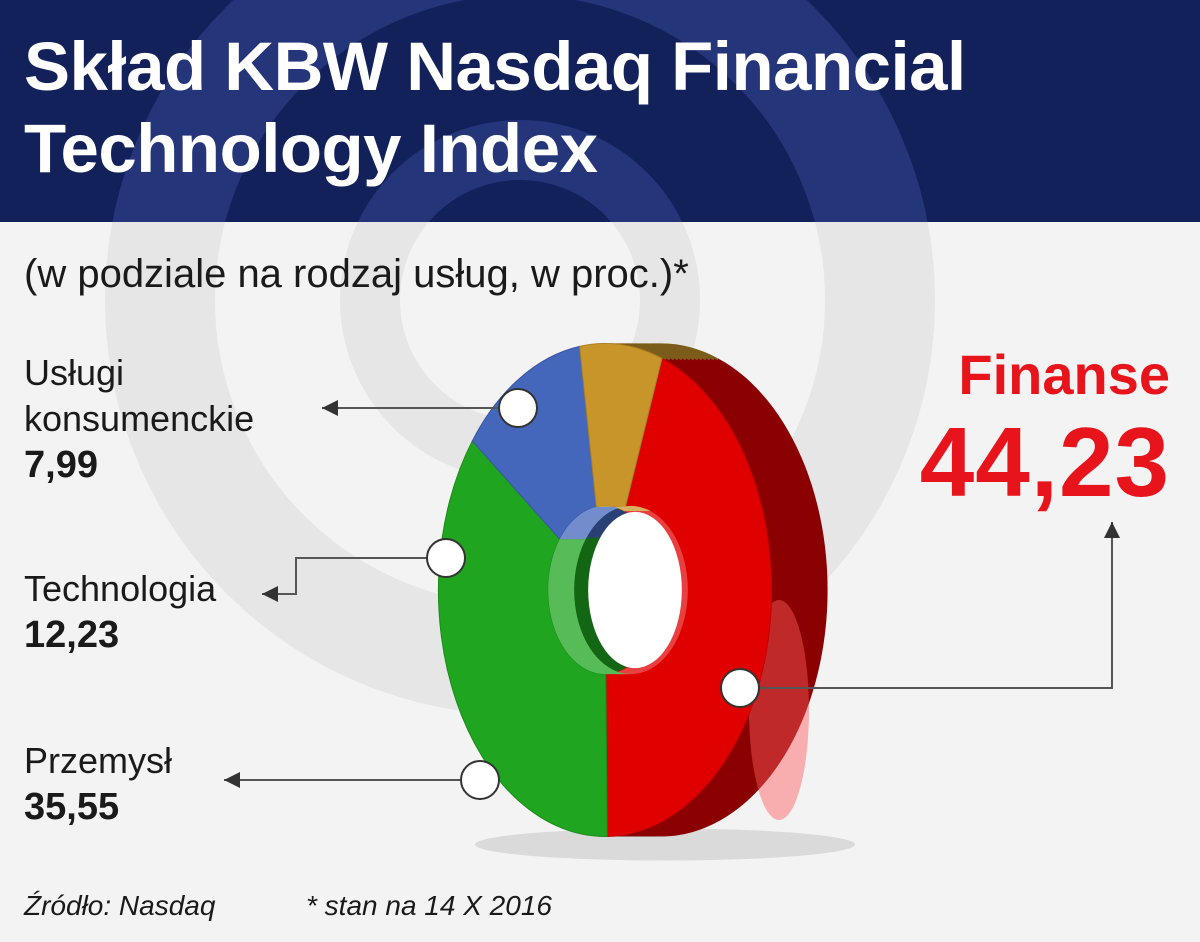 This screenshot has height=942, width=1200. I want to click on slice-label-finanse: Finanse, so click(1064, 374).